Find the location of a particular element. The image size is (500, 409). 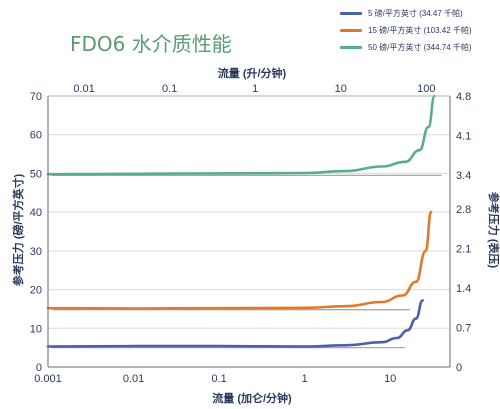

legend-label-5psi: 5 磅/平方英寸 (34.47 千帕) is located at coordinates (415, 13).